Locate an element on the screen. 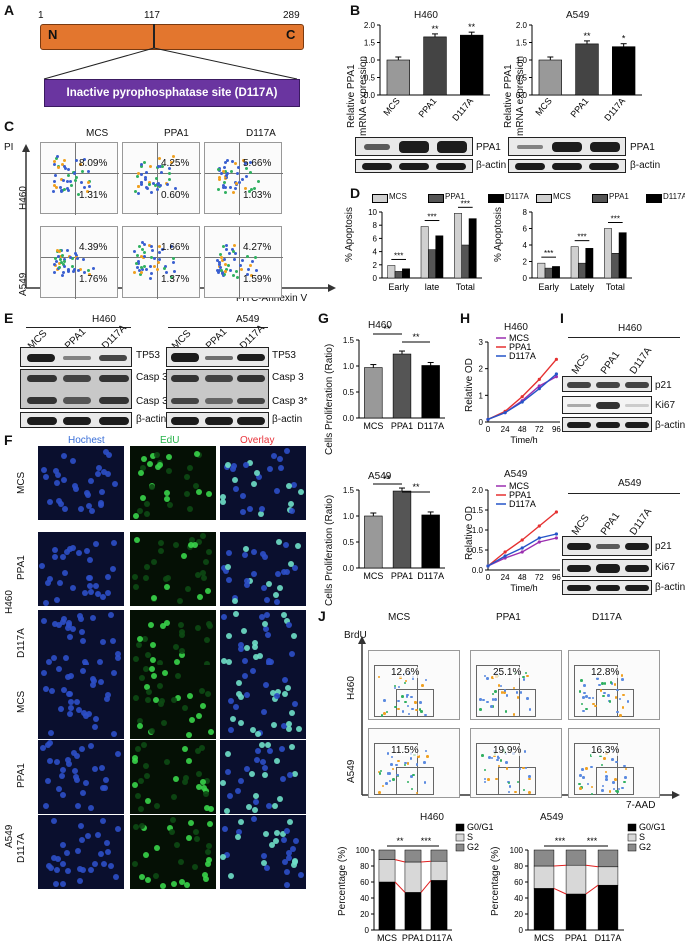 The height and width of the screenshot is (946, 685). y-tick-label: 20 is located at coordinates (518, 914).